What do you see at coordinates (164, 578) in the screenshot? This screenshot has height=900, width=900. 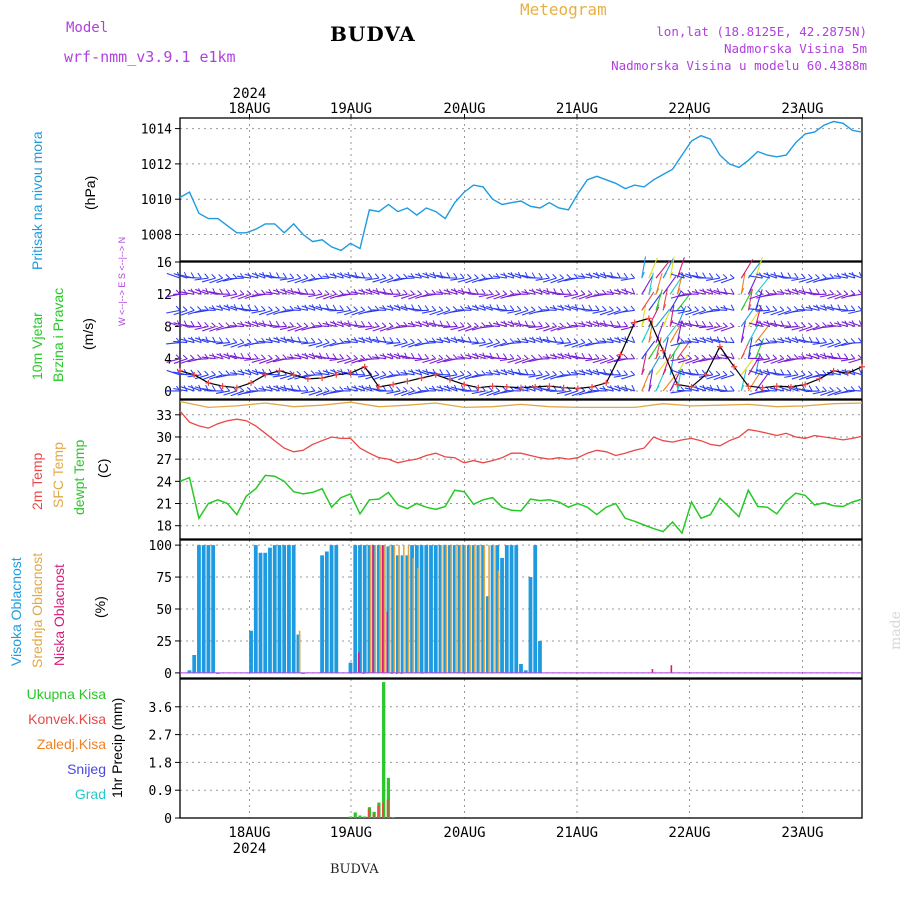 I see `cloud-tick-label: 75` at bounding box center [164, 578].